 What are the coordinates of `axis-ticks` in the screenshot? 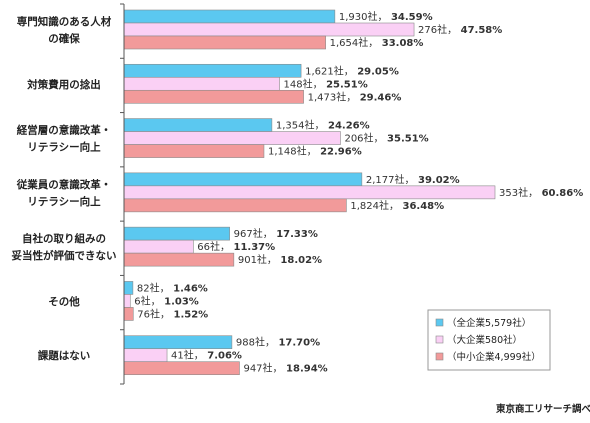 It's located at (122, 194).